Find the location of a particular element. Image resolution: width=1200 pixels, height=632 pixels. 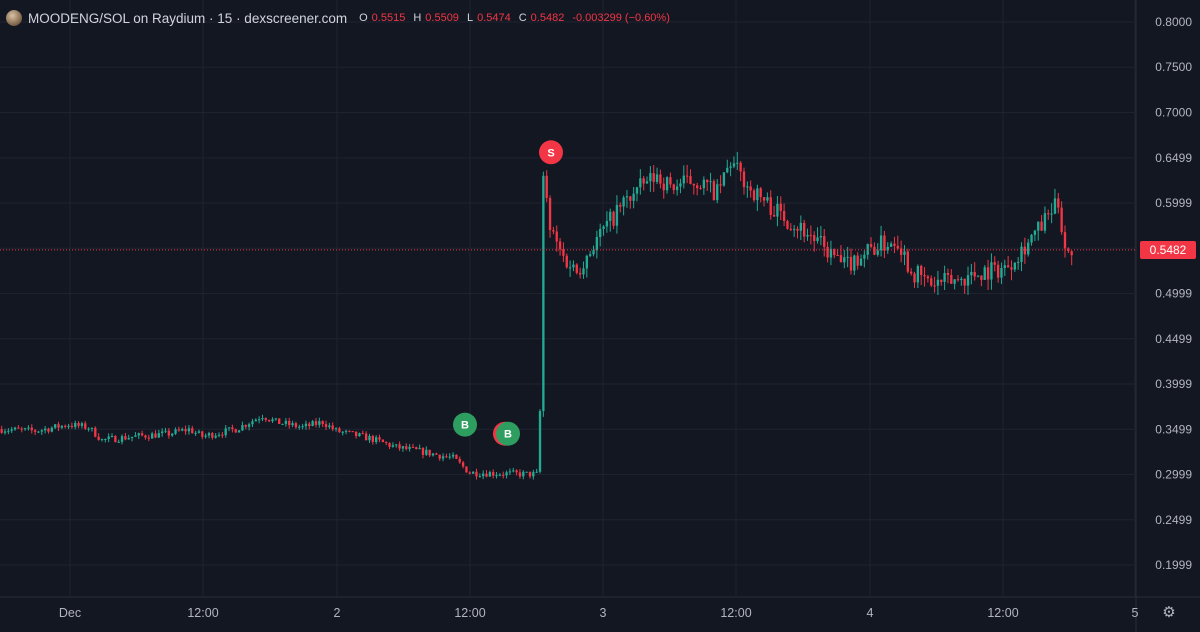

price-tick-label: 0.1999 is located at coordinates (1173, 565).